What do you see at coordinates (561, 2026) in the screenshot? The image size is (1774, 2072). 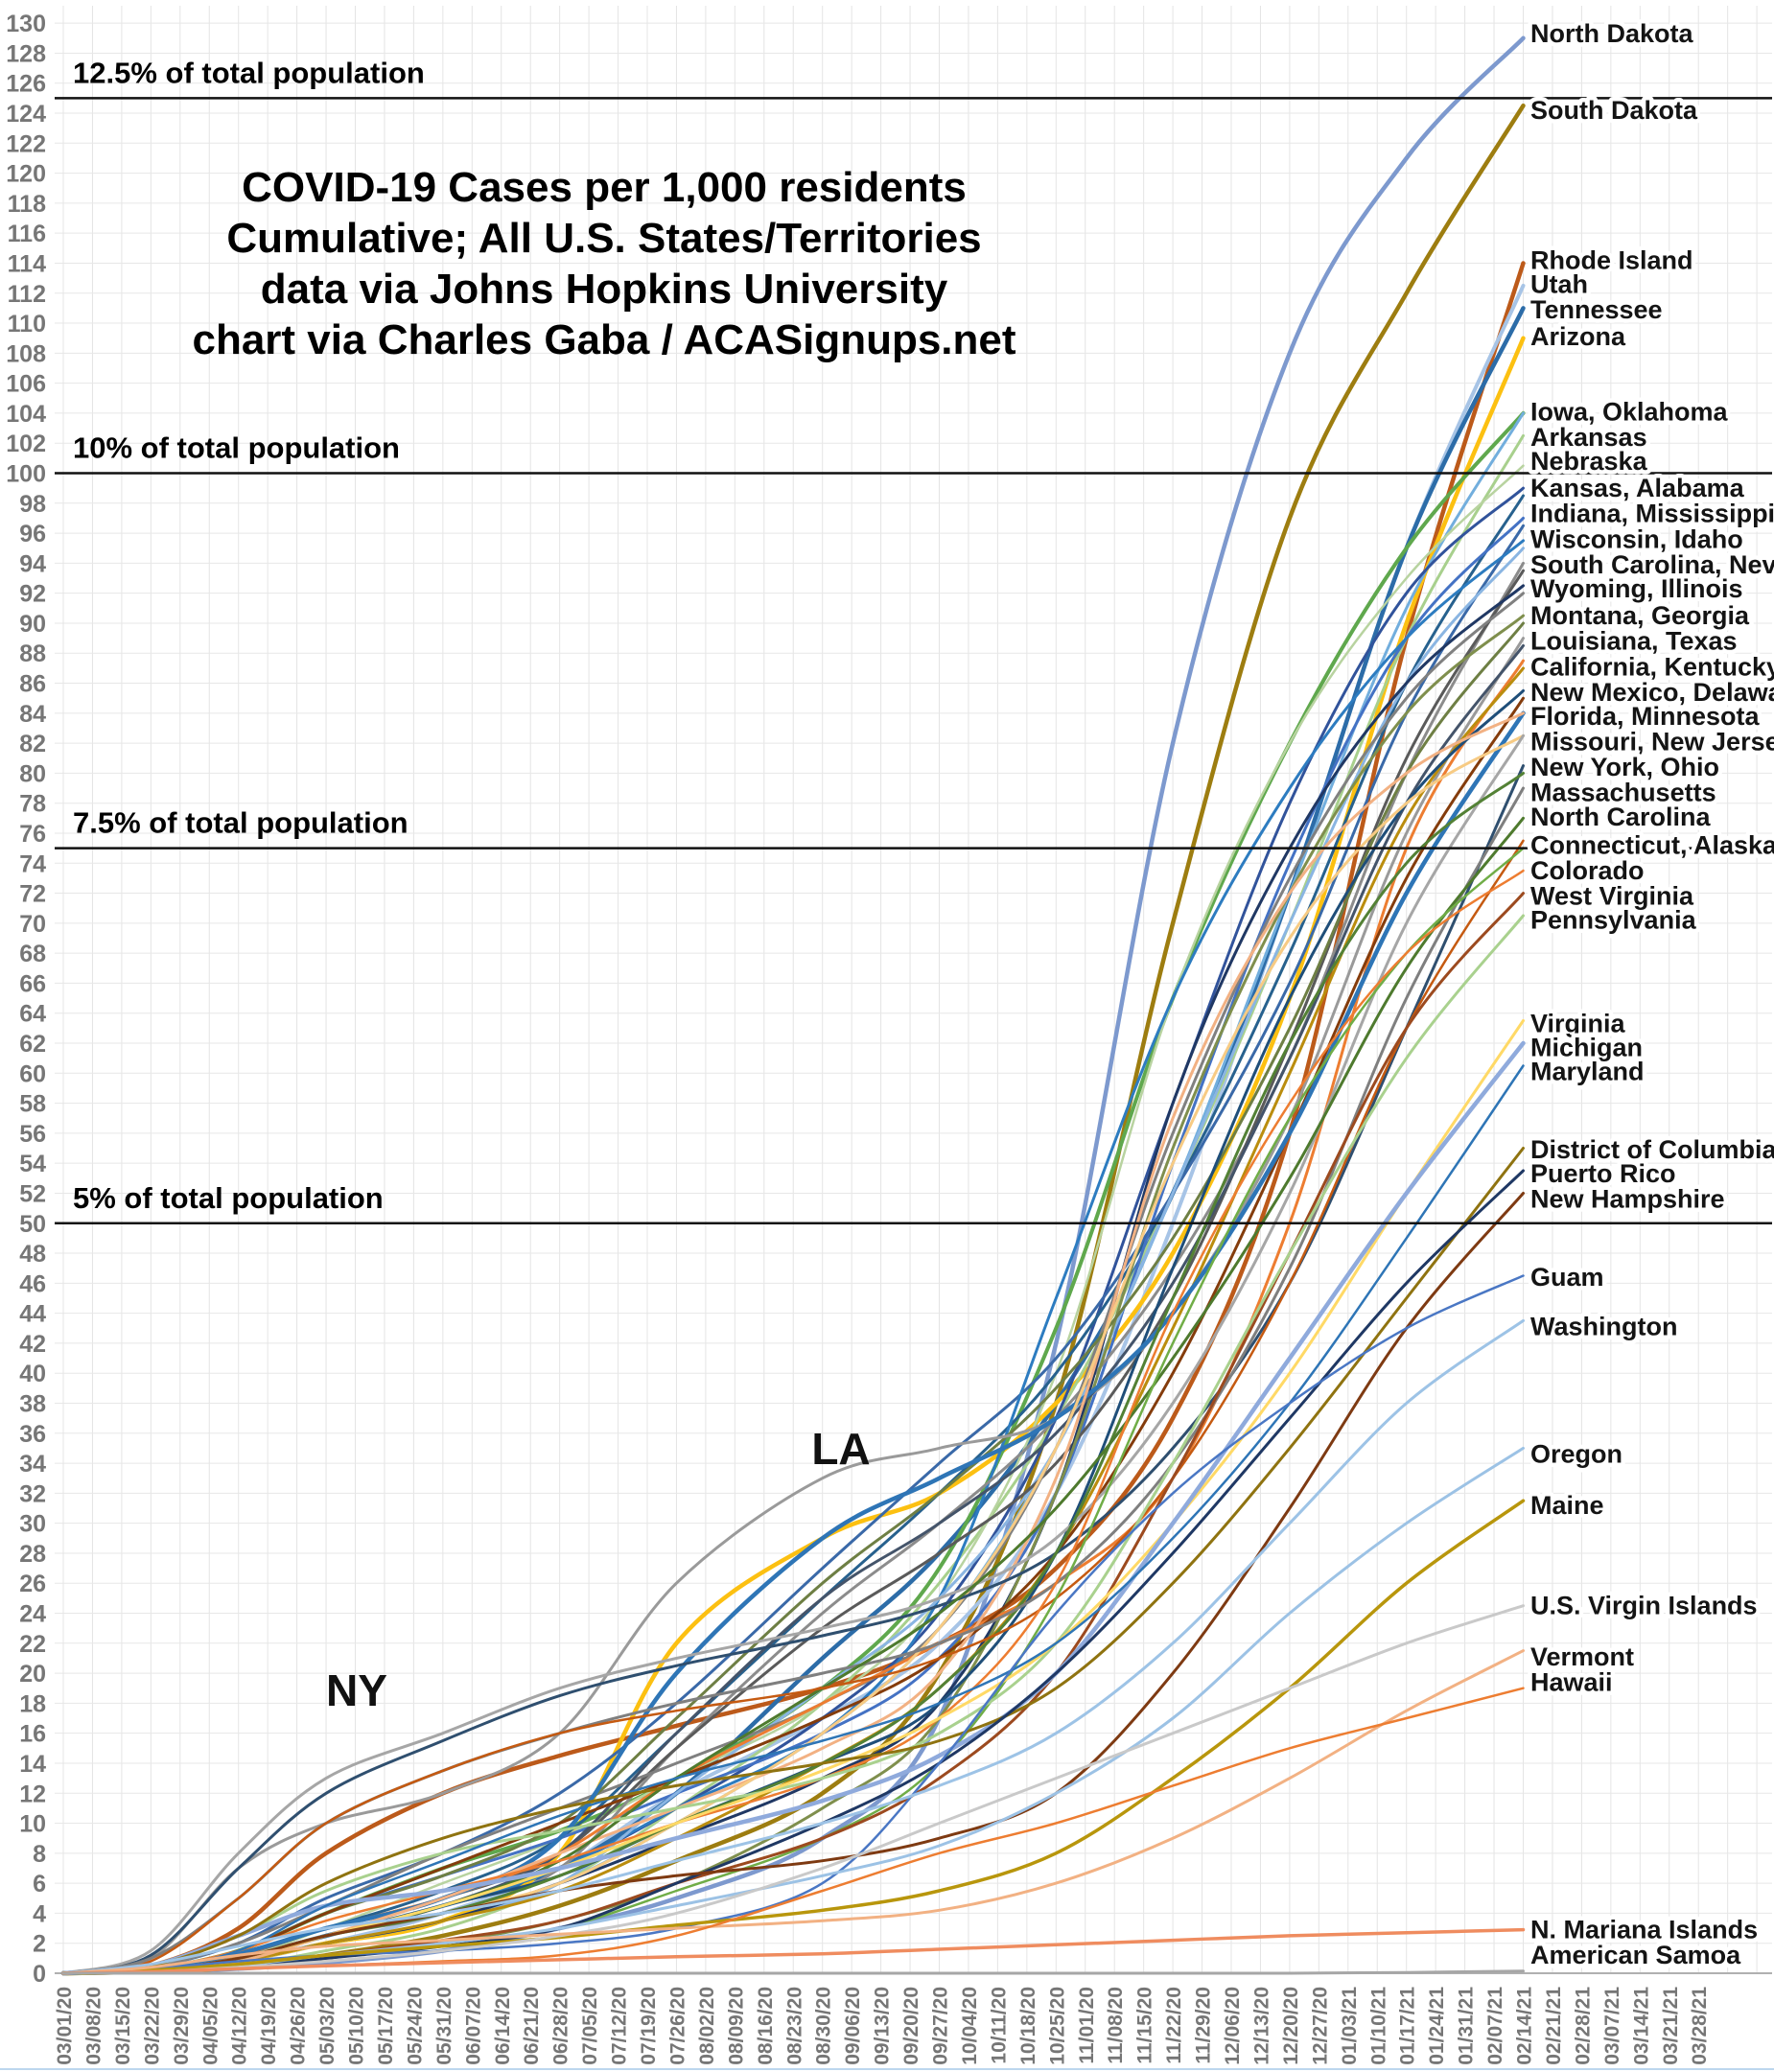 I see `x-tick-label: 06/28/20` at bounding box center [561, 2026].